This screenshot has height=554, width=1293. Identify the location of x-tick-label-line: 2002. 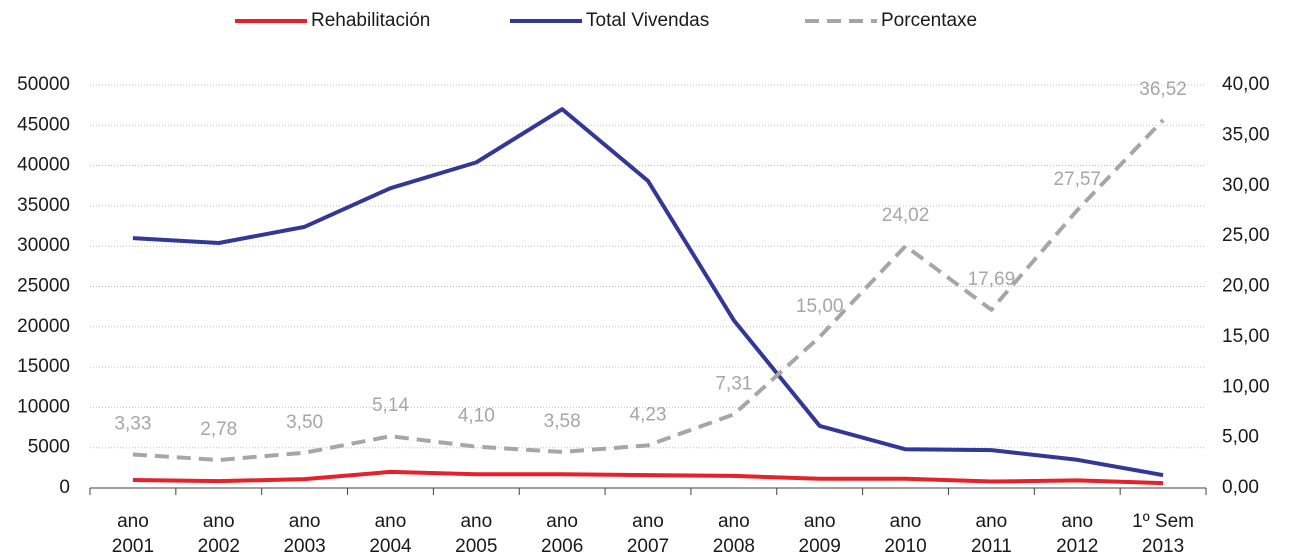
(219, 545).